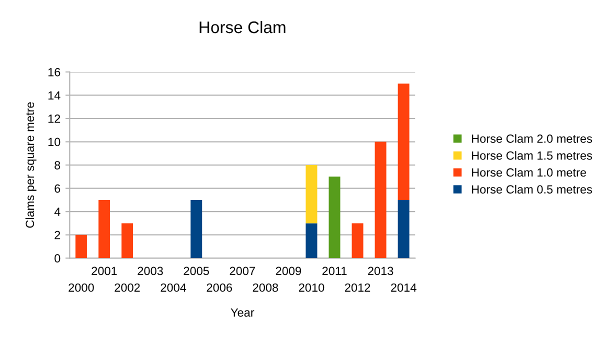  I want to click on y-tick-label: 4, so click(57, 212).